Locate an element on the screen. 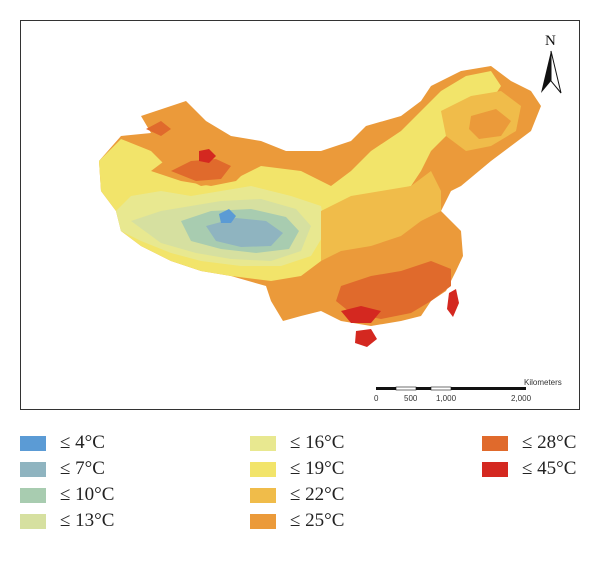 This screenshot has height=565, width=600. legend-item: ≤ 7°C is located at coordinates (67, 469).